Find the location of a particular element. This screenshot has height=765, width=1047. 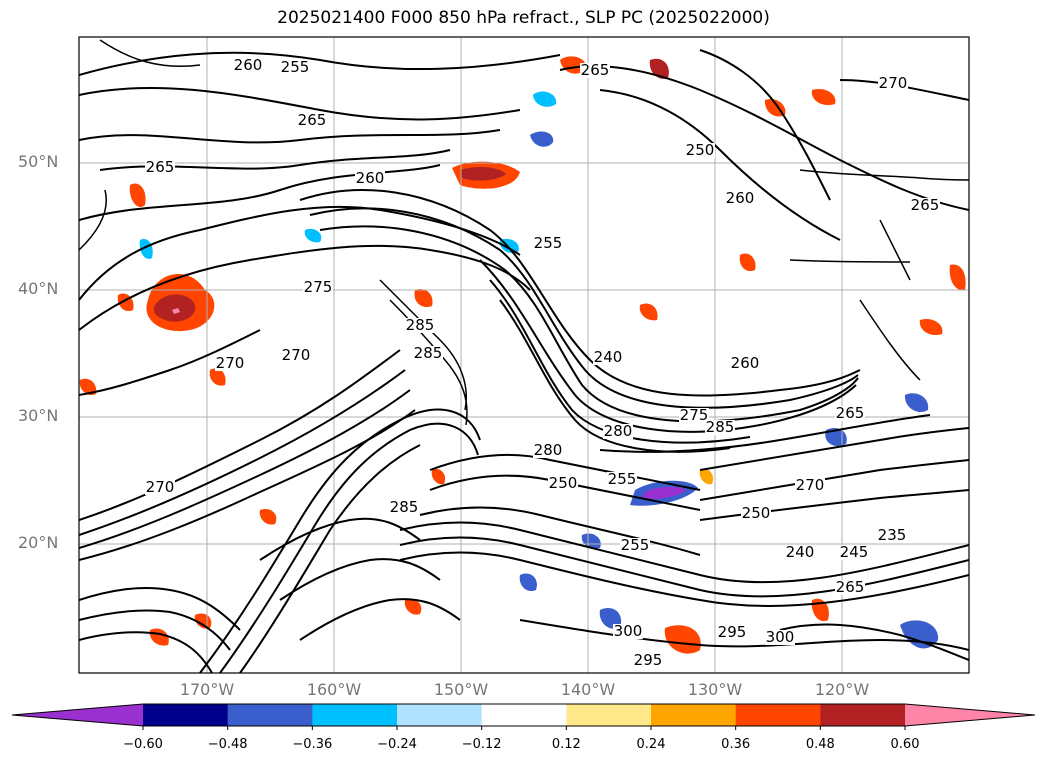

colorbar-tick-label: 0.60 is located at coordinates (905, 744).